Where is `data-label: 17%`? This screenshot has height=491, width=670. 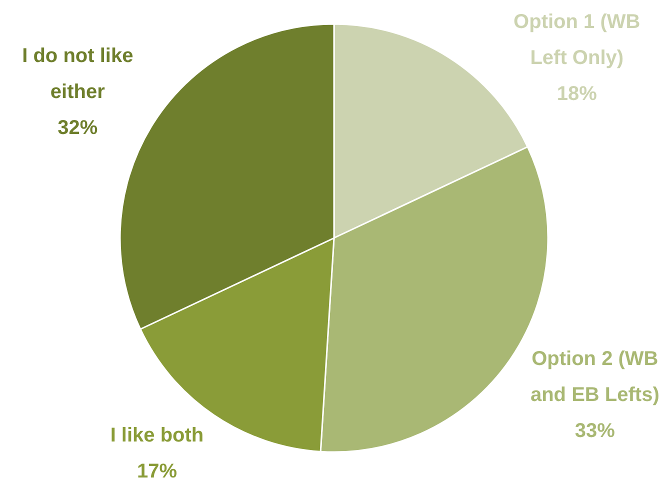
data-label: 17% is located at coordinates (157, 471).